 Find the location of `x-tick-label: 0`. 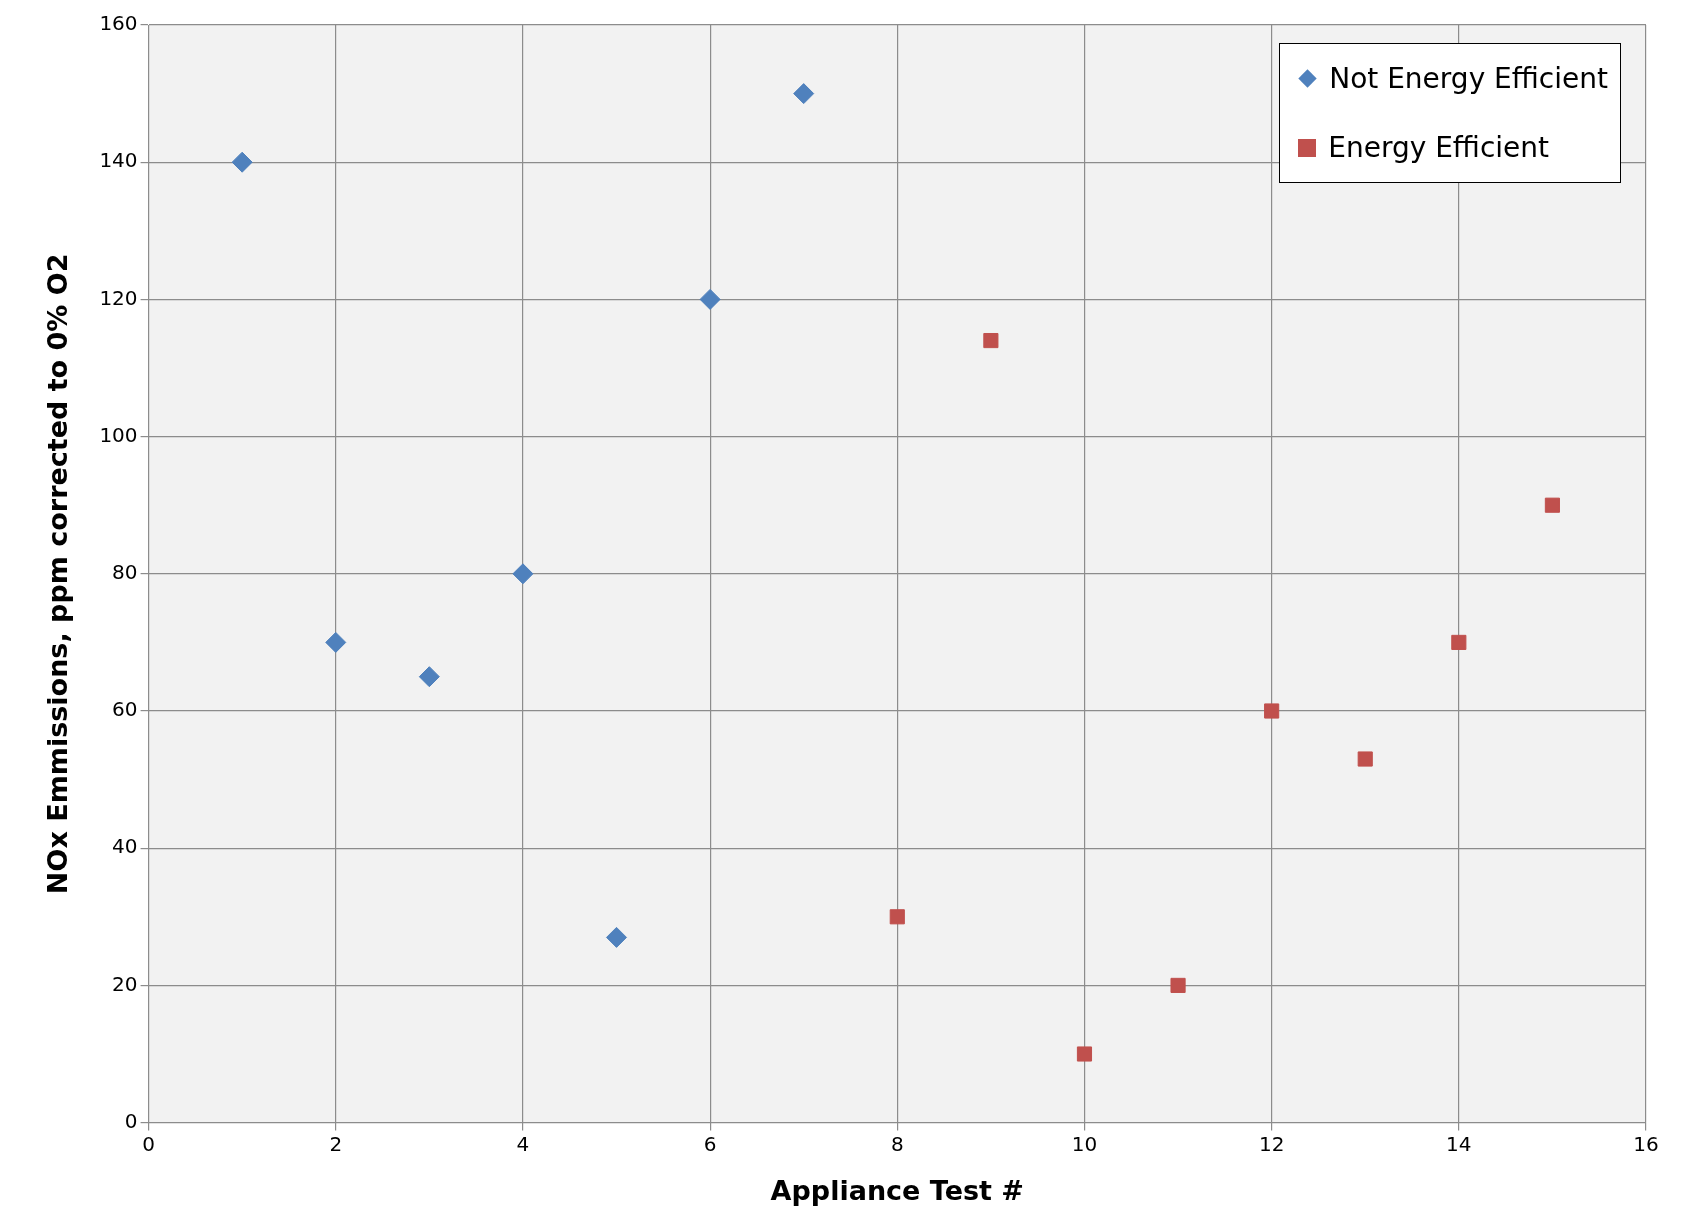

x-tick-label: 0 is located at coordinates (148, 1143).